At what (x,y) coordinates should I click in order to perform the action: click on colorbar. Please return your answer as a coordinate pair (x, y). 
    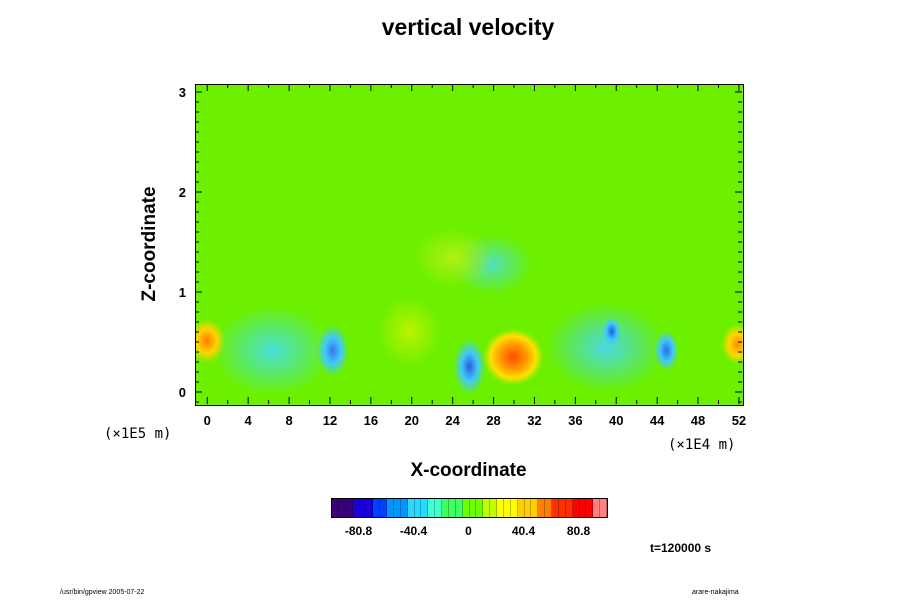
    Looking at the image, I should click on (469, 508).